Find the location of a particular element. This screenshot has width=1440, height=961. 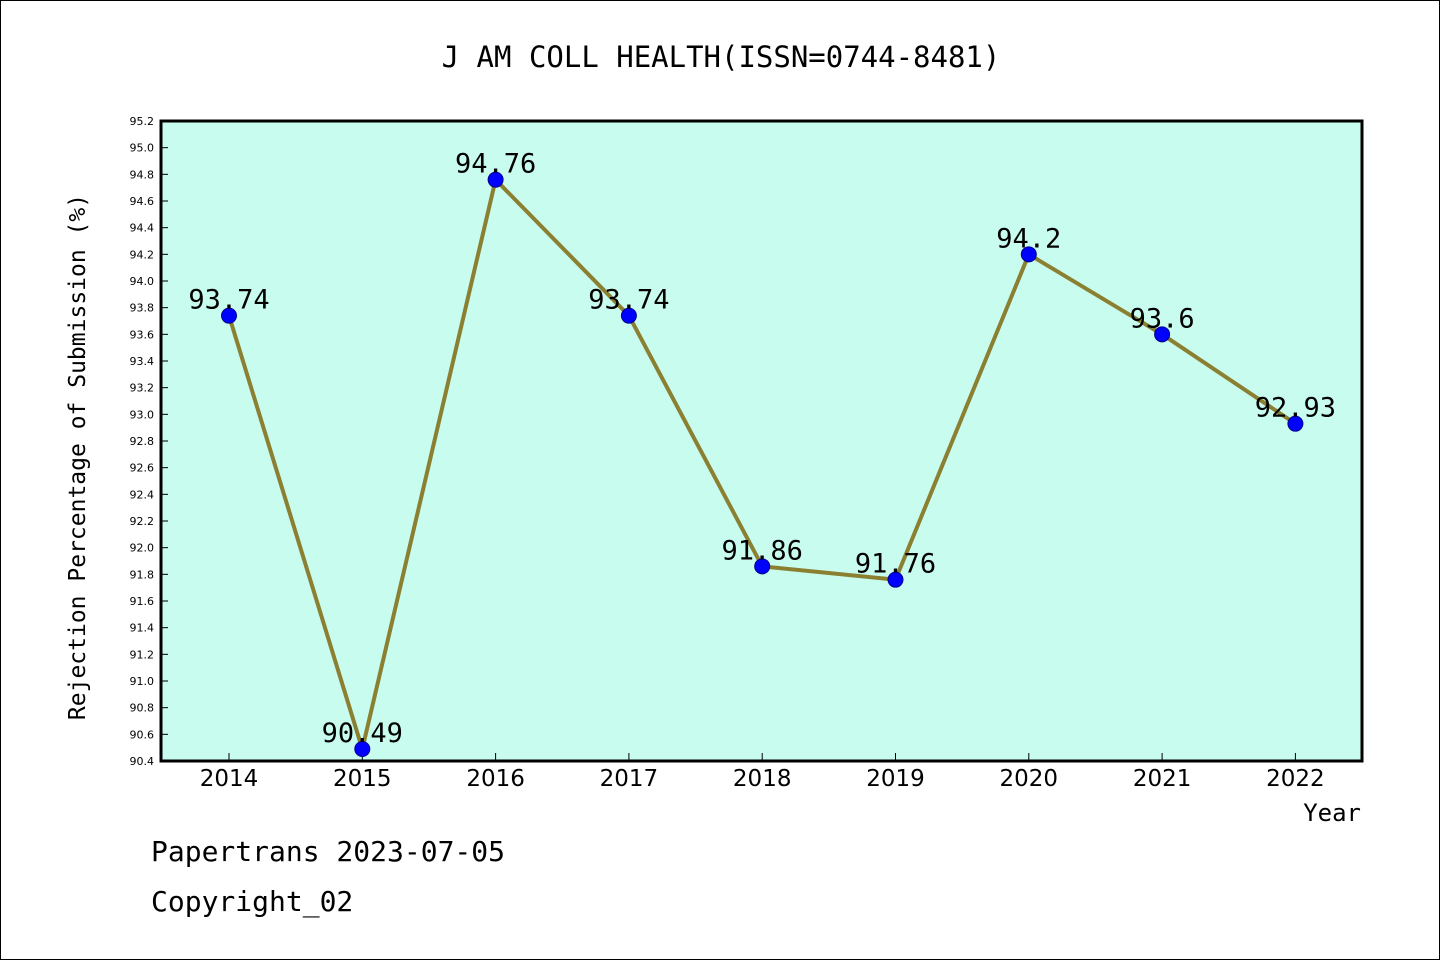

x-axis-ticks: 2014 2015 2016 2017 2018 2019 2020 2021 2022 is located at coordinates (762, 772).